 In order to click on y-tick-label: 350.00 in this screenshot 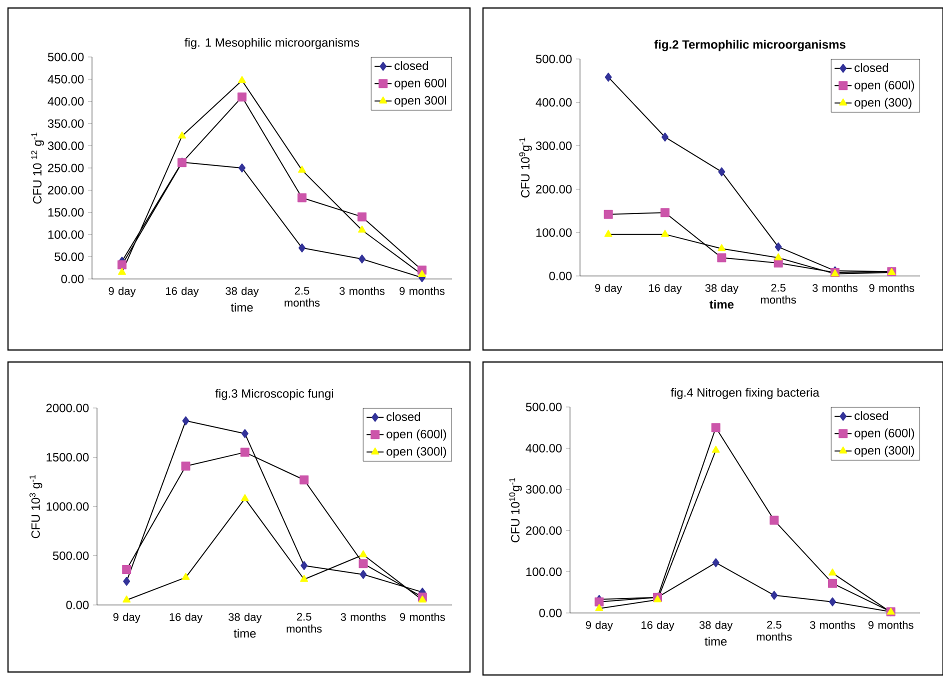, I will do `click(66, 123)`.